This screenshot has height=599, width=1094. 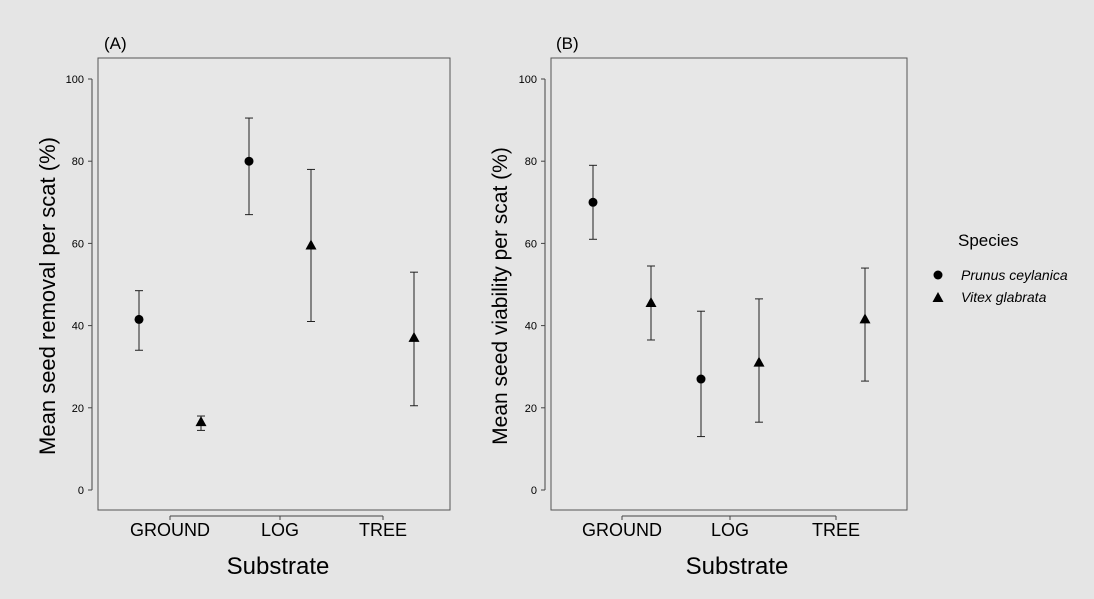 What do you see at coordinates (988, 240) in the screenshot?
I see `legend-title: Species` at bounding box center [988, 240].